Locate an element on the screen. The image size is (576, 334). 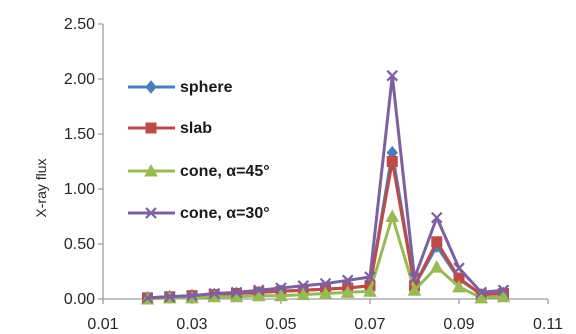
x-tick-label: 0.09 is located at coordinates (458, 324).